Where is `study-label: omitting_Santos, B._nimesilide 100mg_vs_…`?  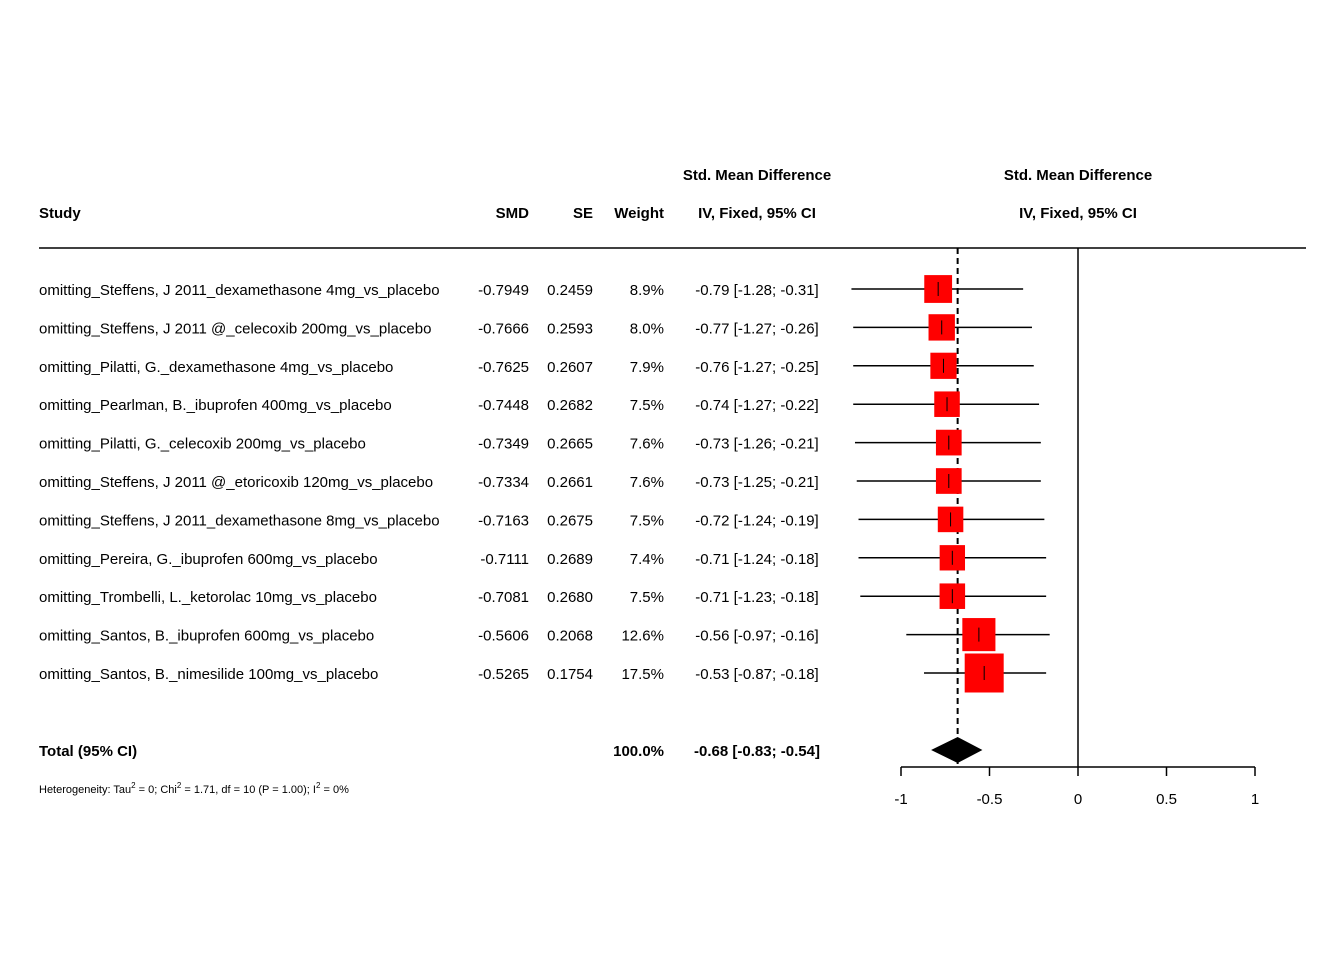 study-label: omitting_Santos, B._nimesilide 100mg_vs_… is located at coordinates (208, 674).